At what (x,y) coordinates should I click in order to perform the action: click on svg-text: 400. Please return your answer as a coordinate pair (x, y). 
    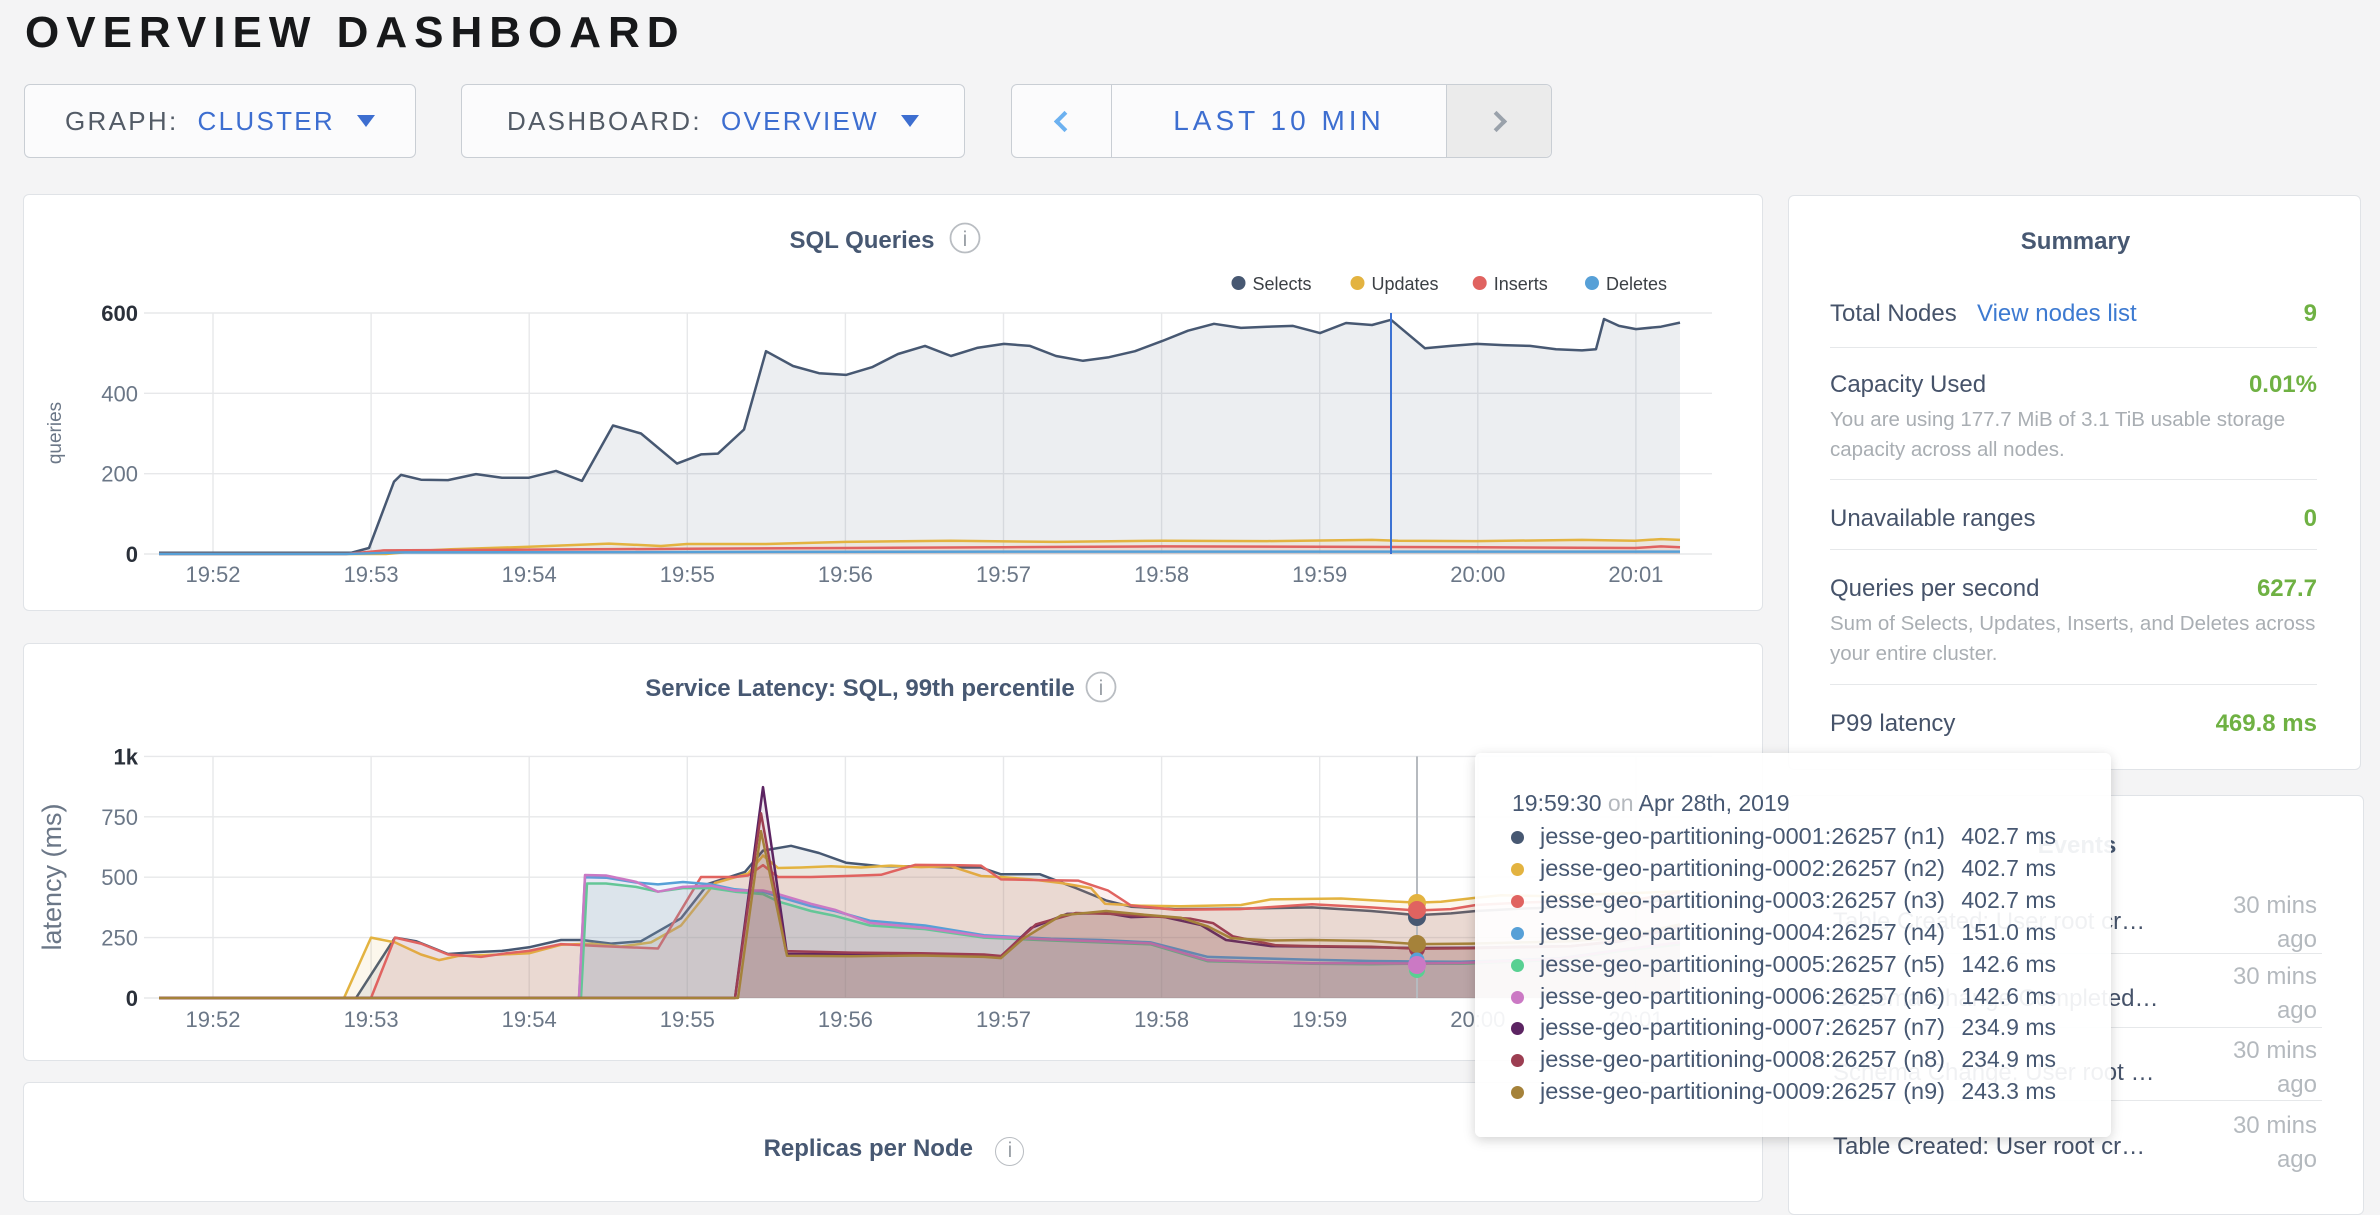
    Looking at the image, I should click on (119, 393).